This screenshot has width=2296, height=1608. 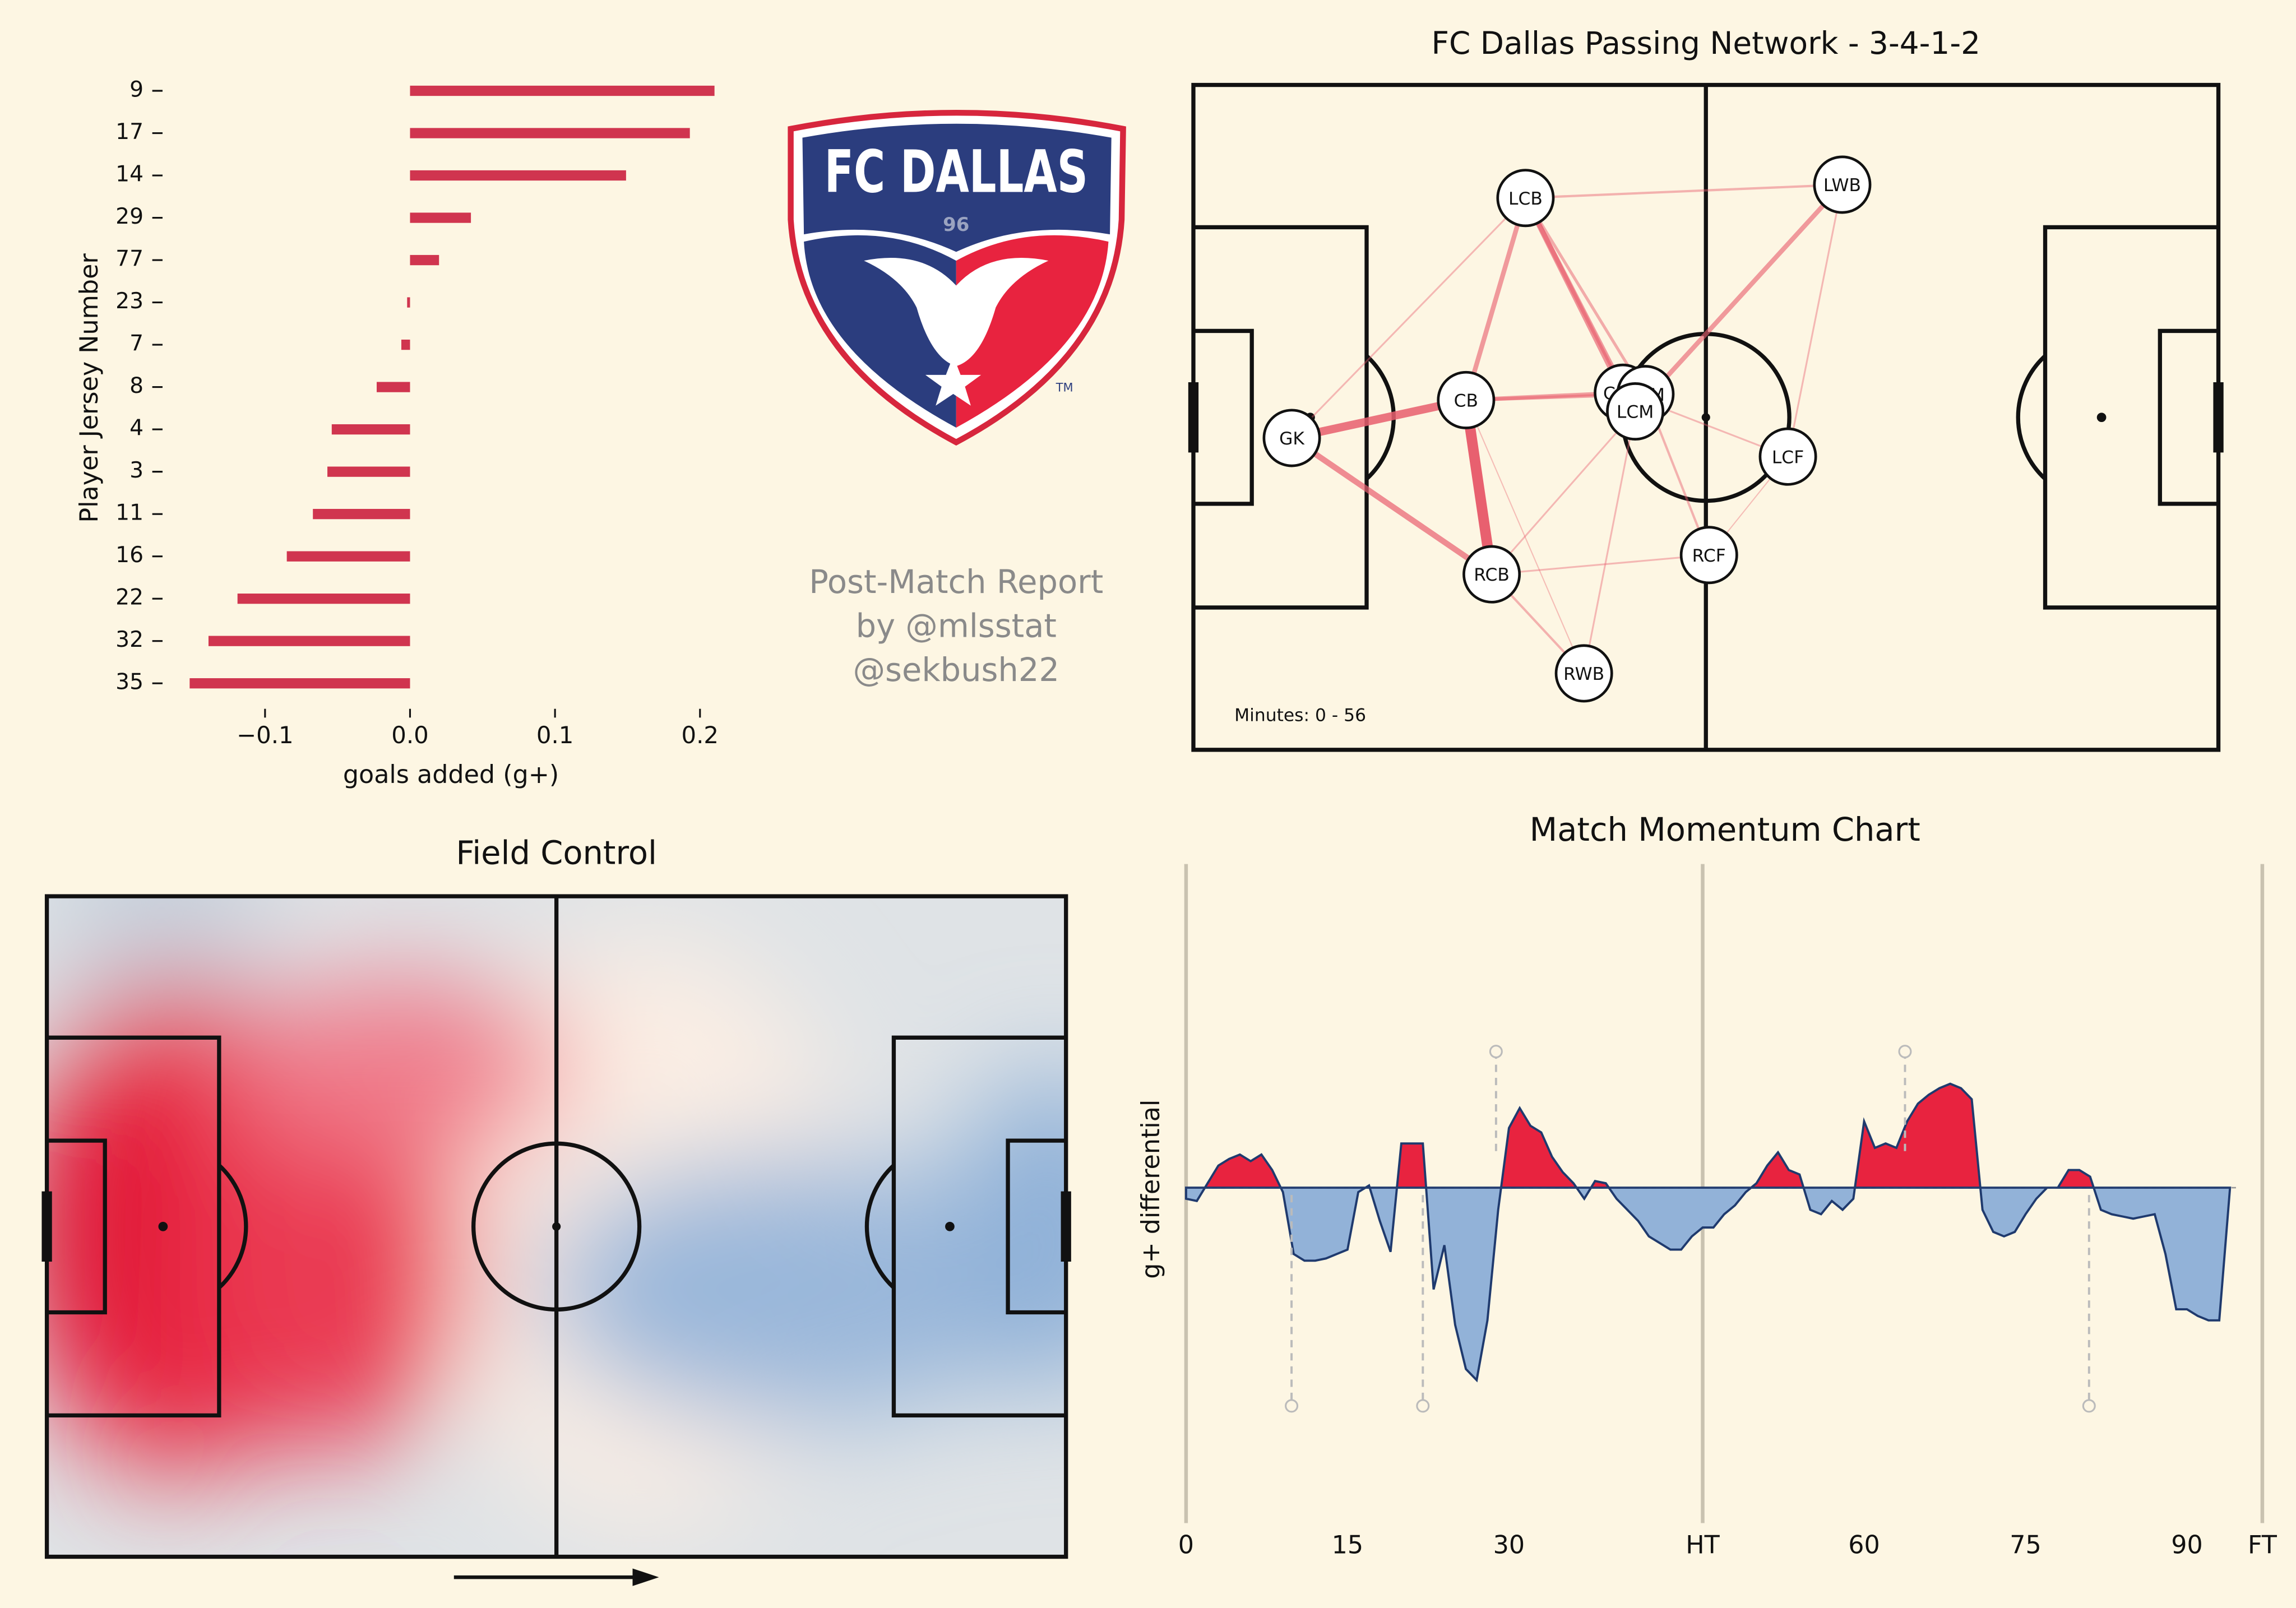 What do you see at coordinates (2187, 1545) in the screenshot?
I see `x-tick-label: 90` at bounding box center [2187, 1545].